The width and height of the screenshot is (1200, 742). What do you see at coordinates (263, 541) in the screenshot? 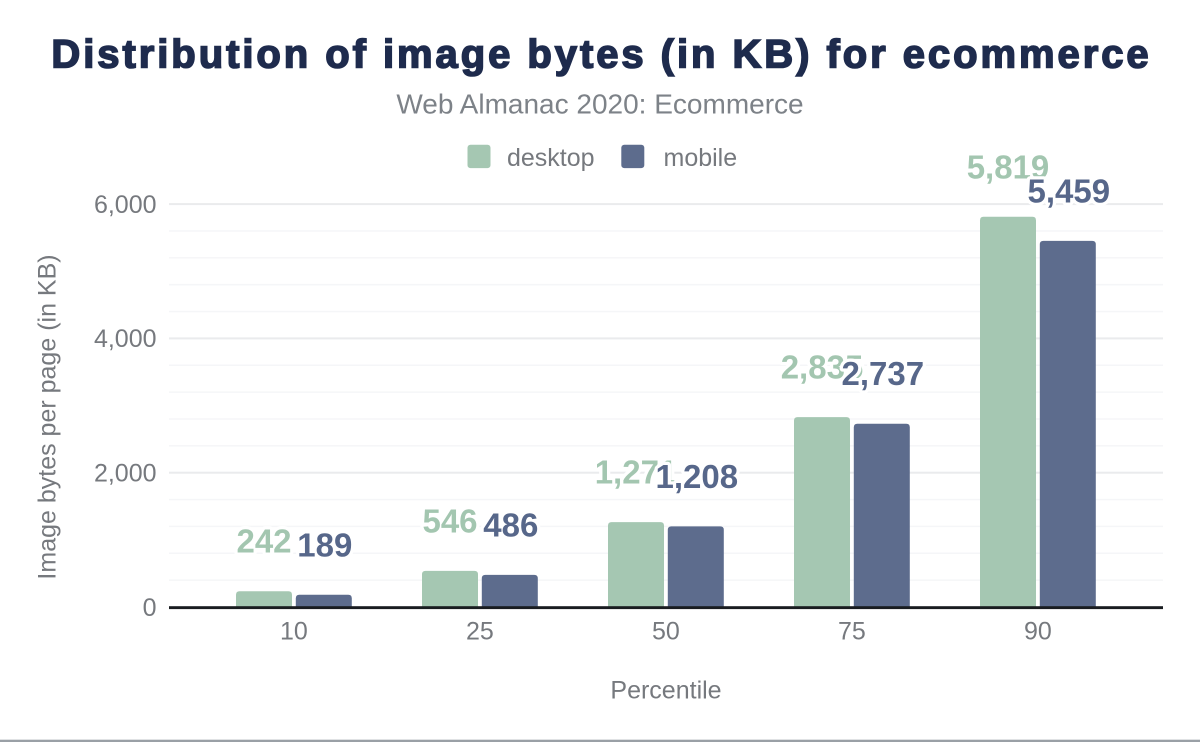
I see `svg-text: 242` at bounding box center [263, 541].